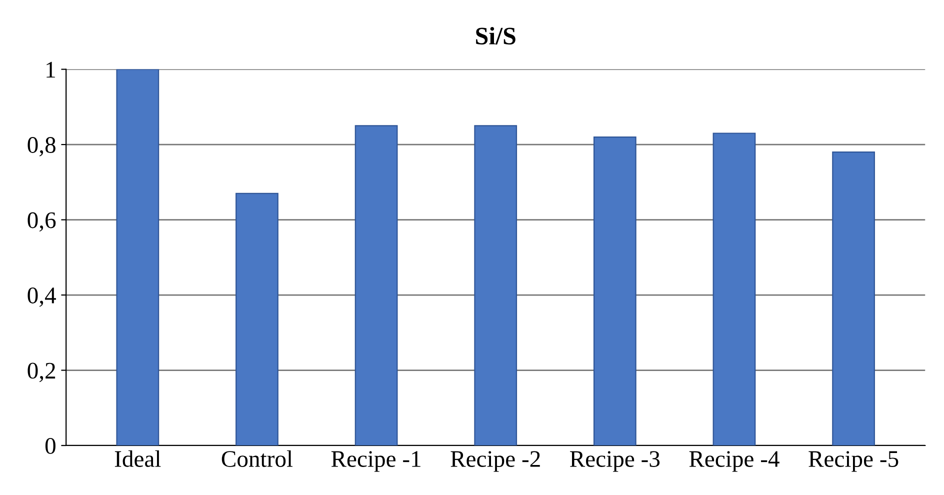 The height and width of the screenshot is (495, 944). Describe the element at coordinates (375, 461) in the screenshot. I see `x-tick-label: Recipe -1` at that location.